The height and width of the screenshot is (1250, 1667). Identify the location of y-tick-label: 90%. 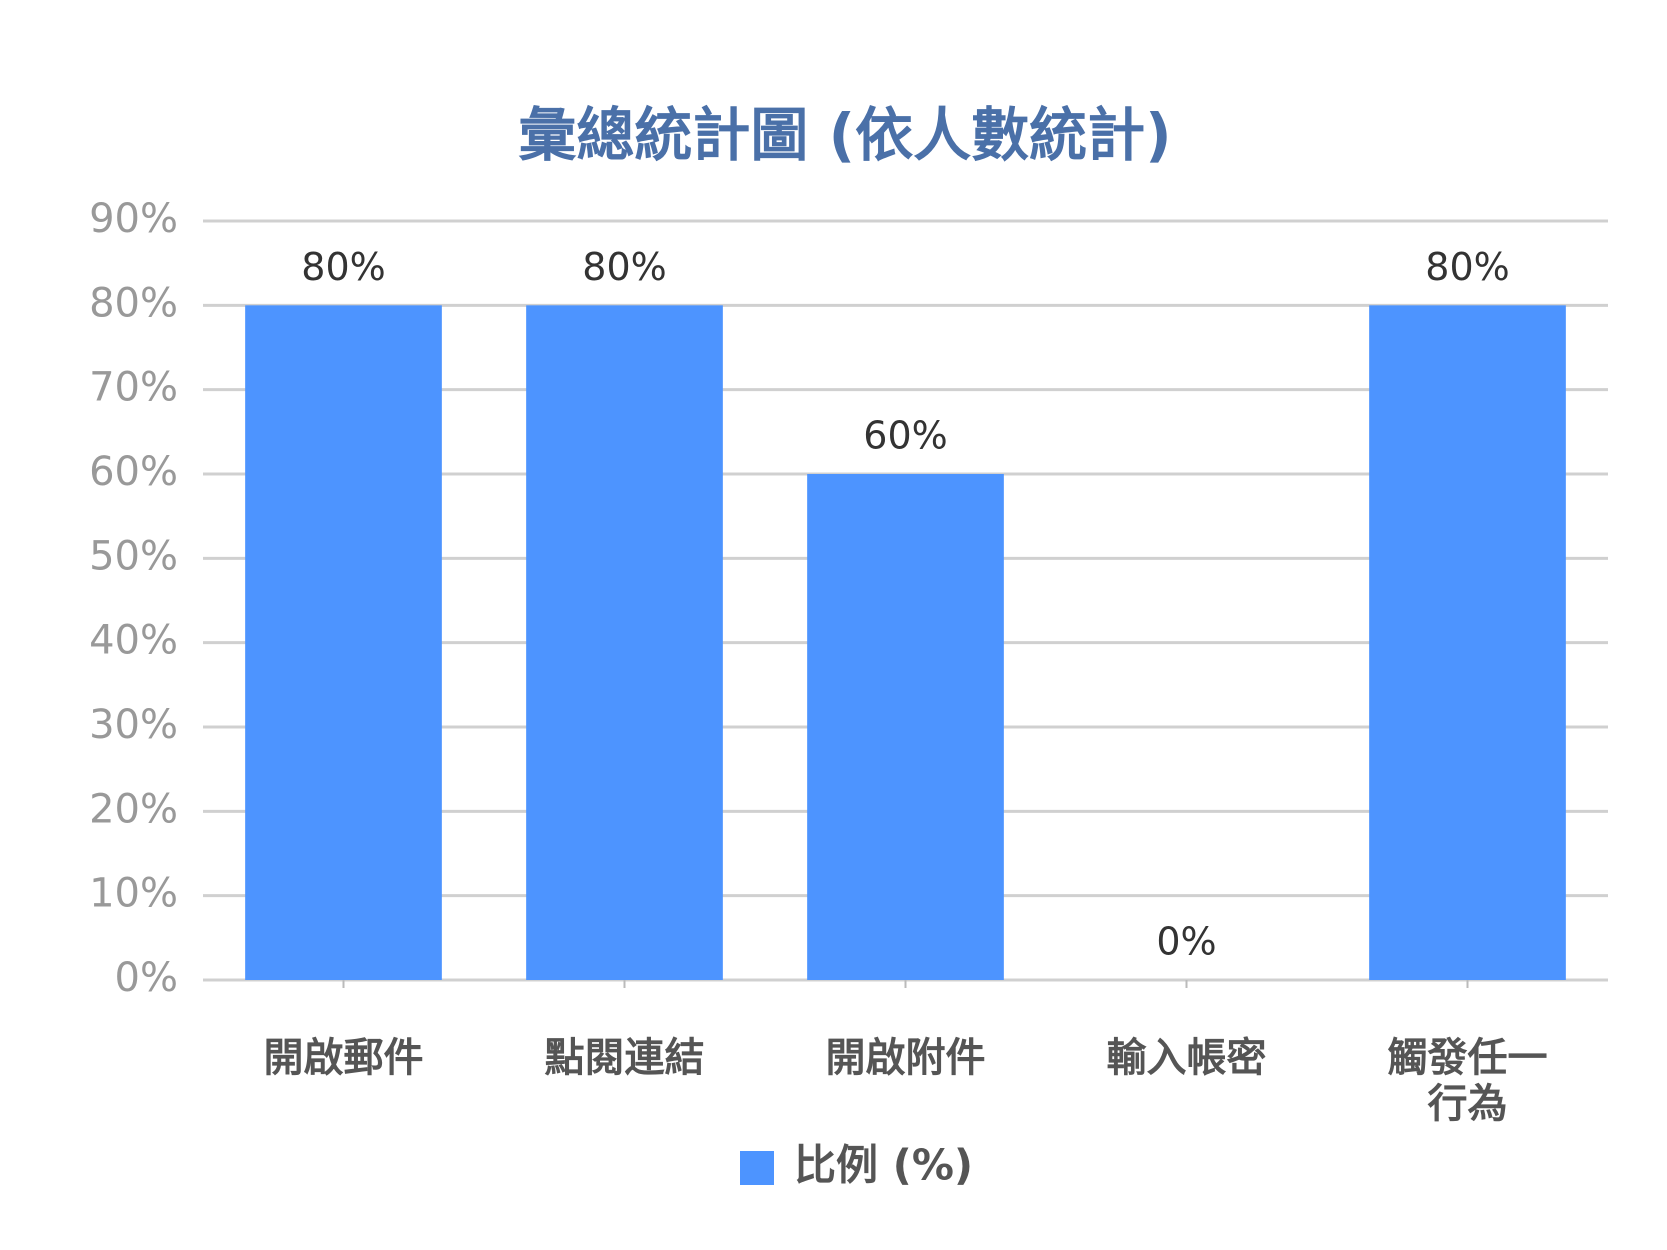
(133, 219).